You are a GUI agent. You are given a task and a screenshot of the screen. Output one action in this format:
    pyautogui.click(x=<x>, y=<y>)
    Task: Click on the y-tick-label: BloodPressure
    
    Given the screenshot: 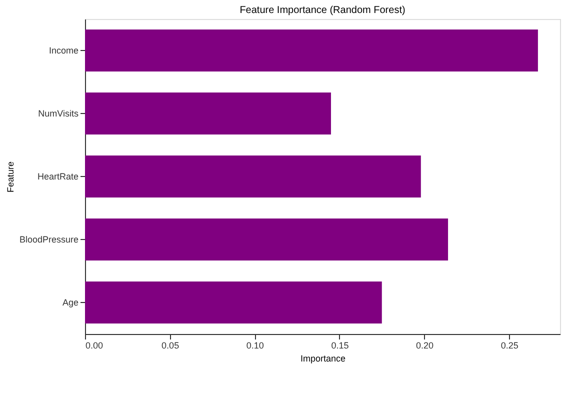 What is the action you would take?
    pyautogui.click(x=48, y=239)
    